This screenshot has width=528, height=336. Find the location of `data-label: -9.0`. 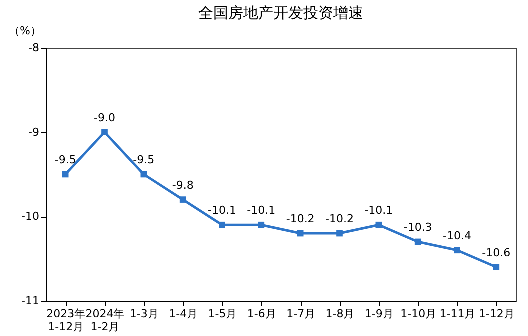

data-label: -9.0 is located at coordinates (105, 117).